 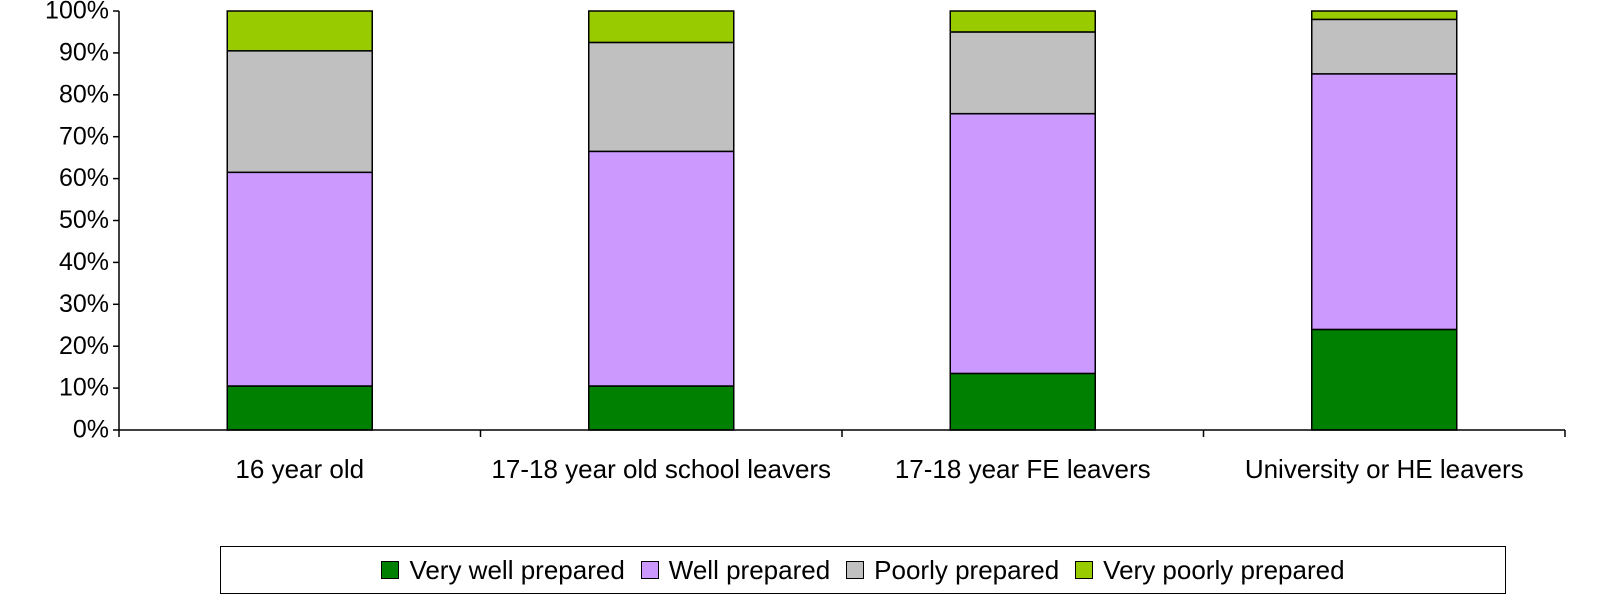 What do you see at coordinates (84, 94) in the screenshot?
I see `y-tick-label: 80%` at bounding box center [84, 94].